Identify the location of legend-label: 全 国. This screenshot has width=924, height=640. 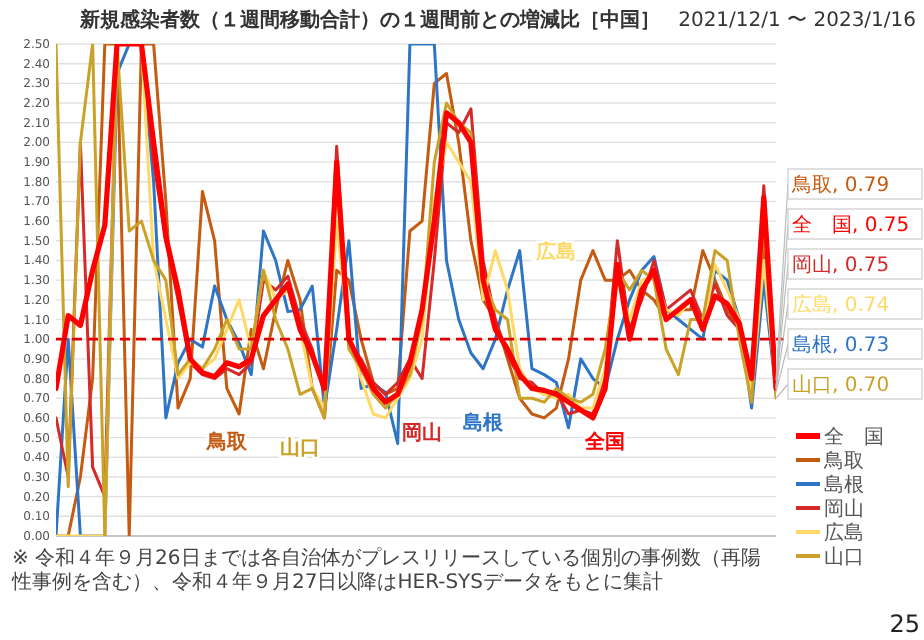
(854, 437).